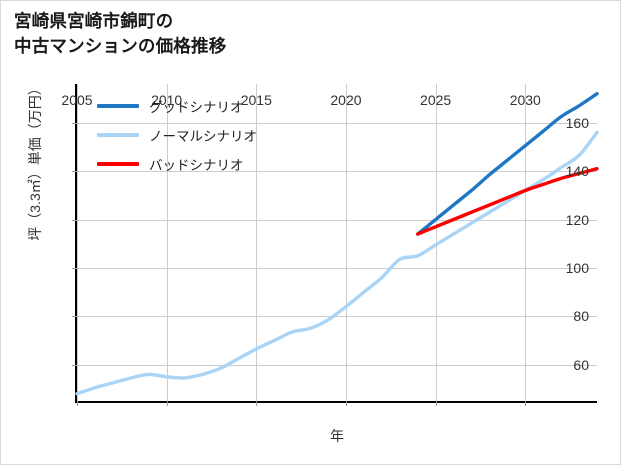 This screenshot has width=621, height=465. What do you see at coordinates (436, 403) in the screenshot?
I see `x-tick-mark-2025` at bounding box center [436, 403].